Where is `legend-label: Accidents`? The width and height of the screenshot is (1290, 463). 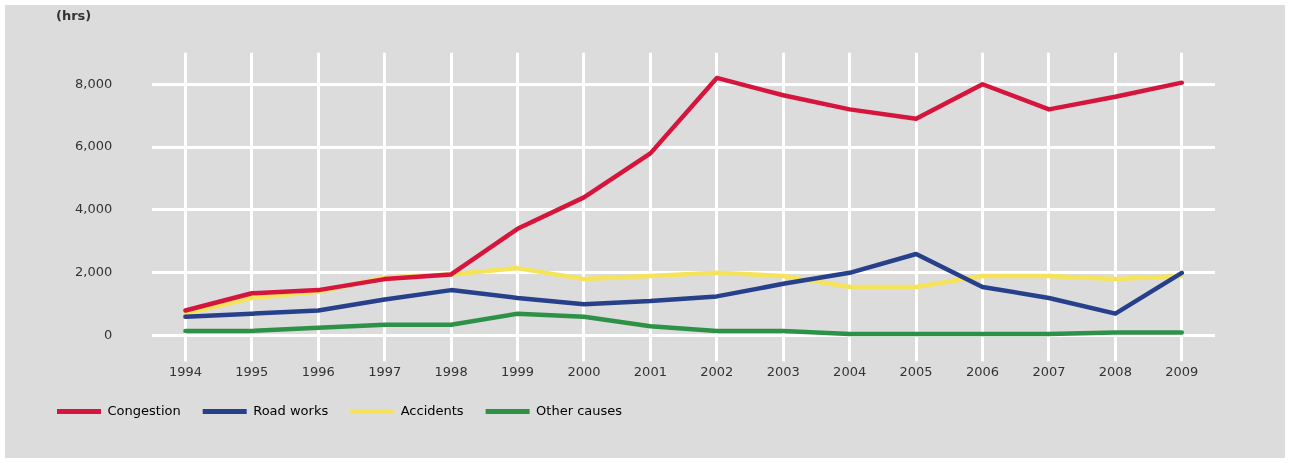
legend-label: Accidents is located at coordinates (432, 410).